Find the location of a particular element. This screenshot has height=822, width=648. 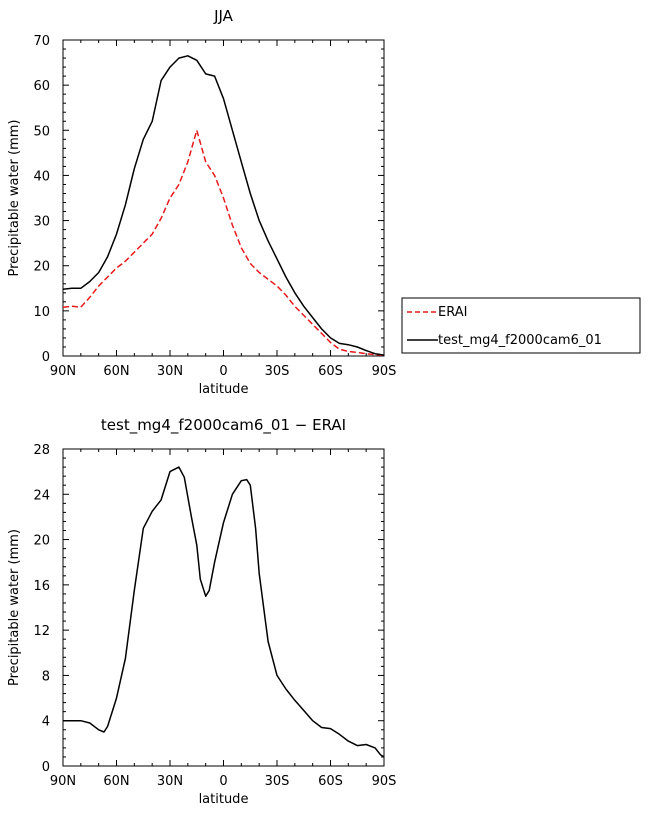

y-tick-label: 60 is located at coordinates (41, 86).